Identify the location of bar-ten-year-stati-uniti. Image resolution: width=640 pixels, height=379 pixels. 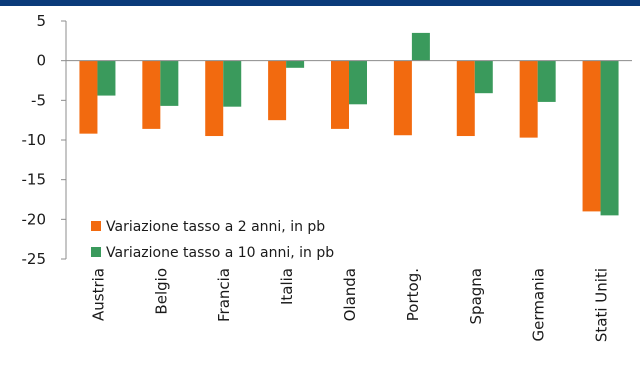
(609, 138).